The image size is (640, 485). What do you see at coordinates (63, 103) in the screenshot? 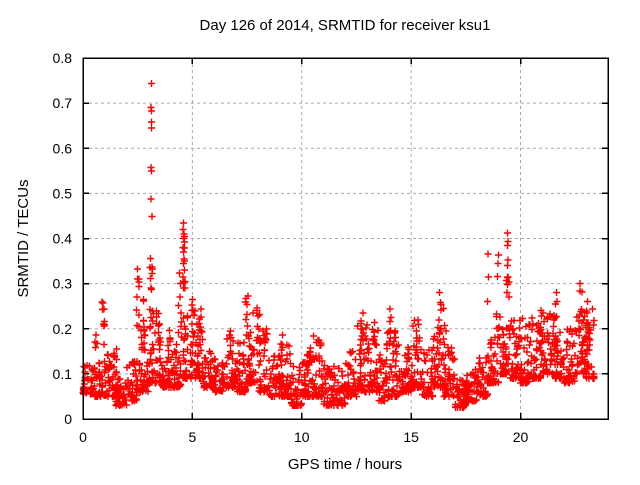
I see `y-tick-label: 0.7` at bounding box center [63, 103].